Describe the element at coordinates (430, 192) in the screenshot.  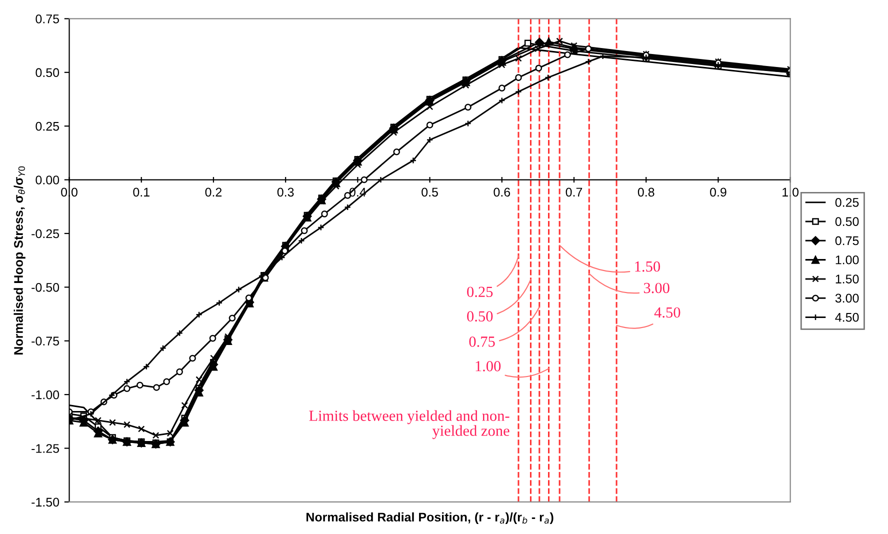
I see `x-tick-label: 0.5` at that location.